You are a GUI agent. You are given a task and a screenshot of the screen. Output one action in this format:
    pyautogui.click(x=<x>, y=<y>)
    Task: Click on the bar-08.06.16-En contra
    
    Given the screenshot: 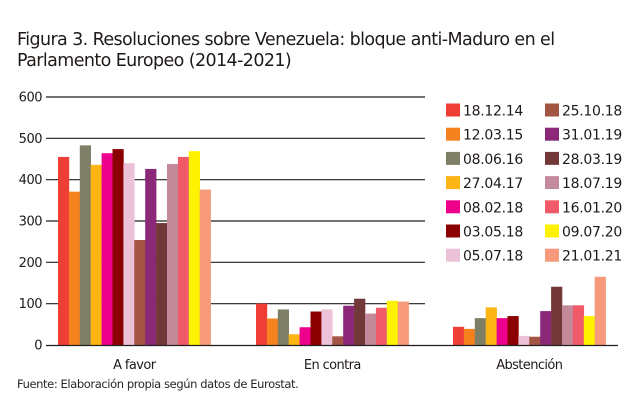 What is the action you would take?
    pyautogui.click(x=283, y=327)
    